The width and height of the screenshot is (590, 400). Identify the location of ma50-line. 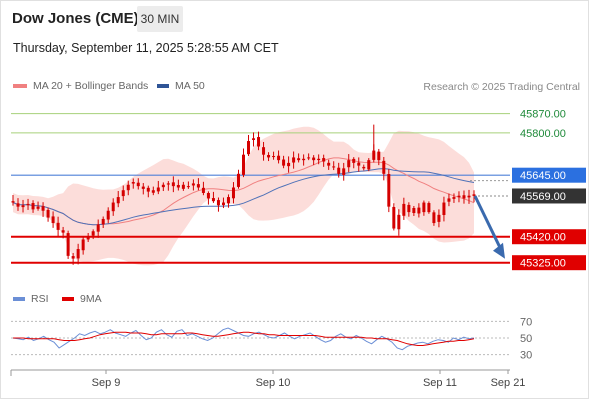
(243, 197).